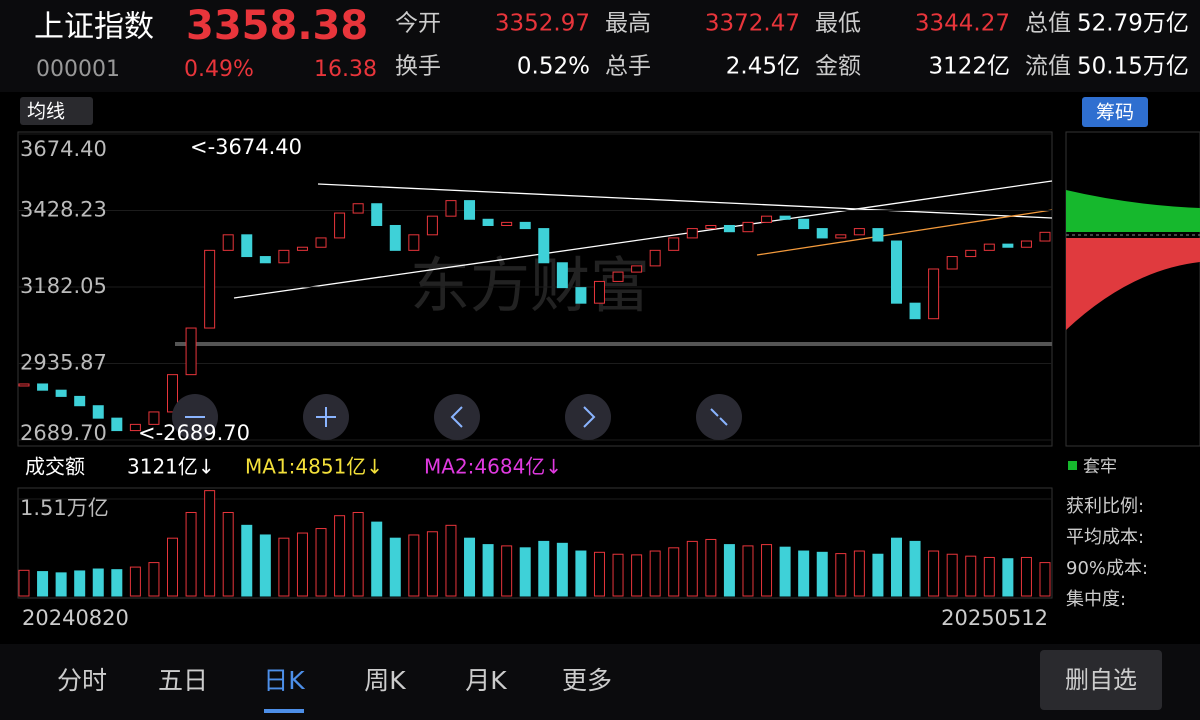 The image size is (1200, 720). Describe the element at coordinates (284, 680) in the screenshot. I see `tab: 日K` at that location.